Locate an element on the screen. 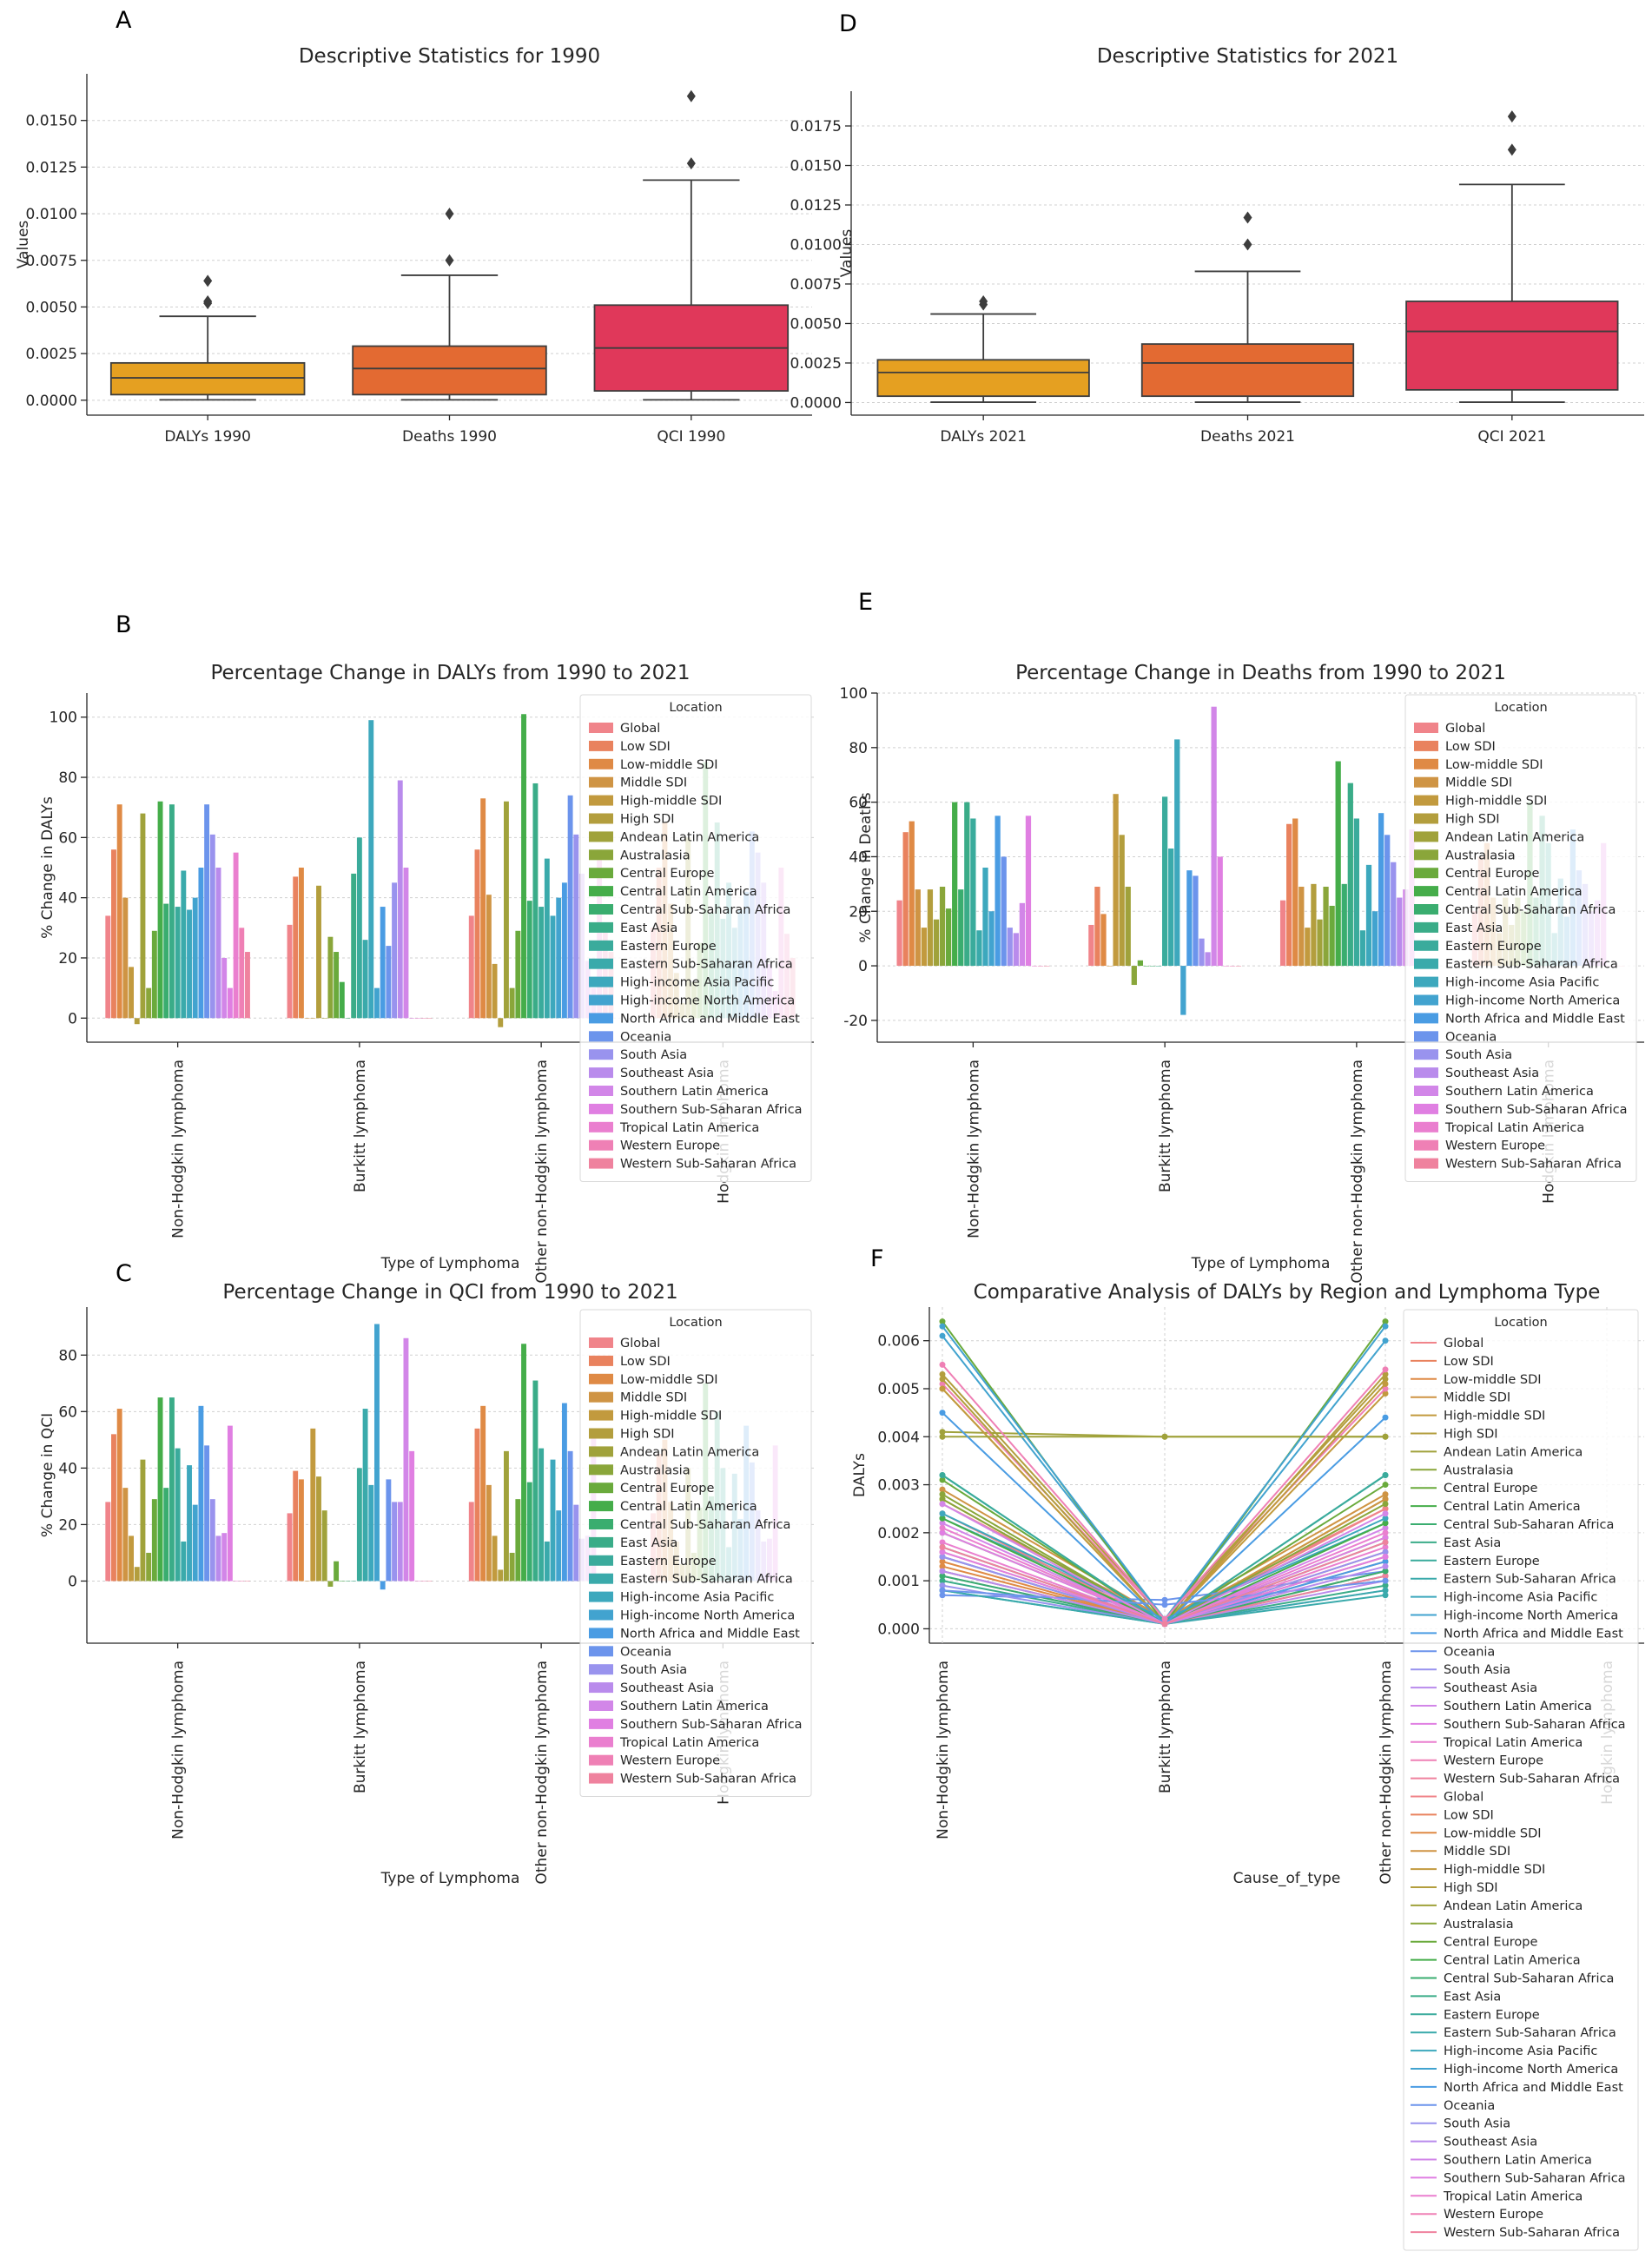 The image size is (1652, 2252). legend-label: East Asia is located at coordinates (1472, 1543).